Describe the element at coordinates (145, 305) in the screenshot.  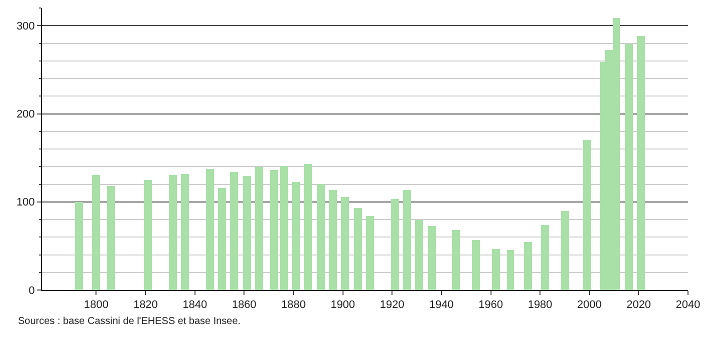
I see `x-tick-label: 1820` at that location.